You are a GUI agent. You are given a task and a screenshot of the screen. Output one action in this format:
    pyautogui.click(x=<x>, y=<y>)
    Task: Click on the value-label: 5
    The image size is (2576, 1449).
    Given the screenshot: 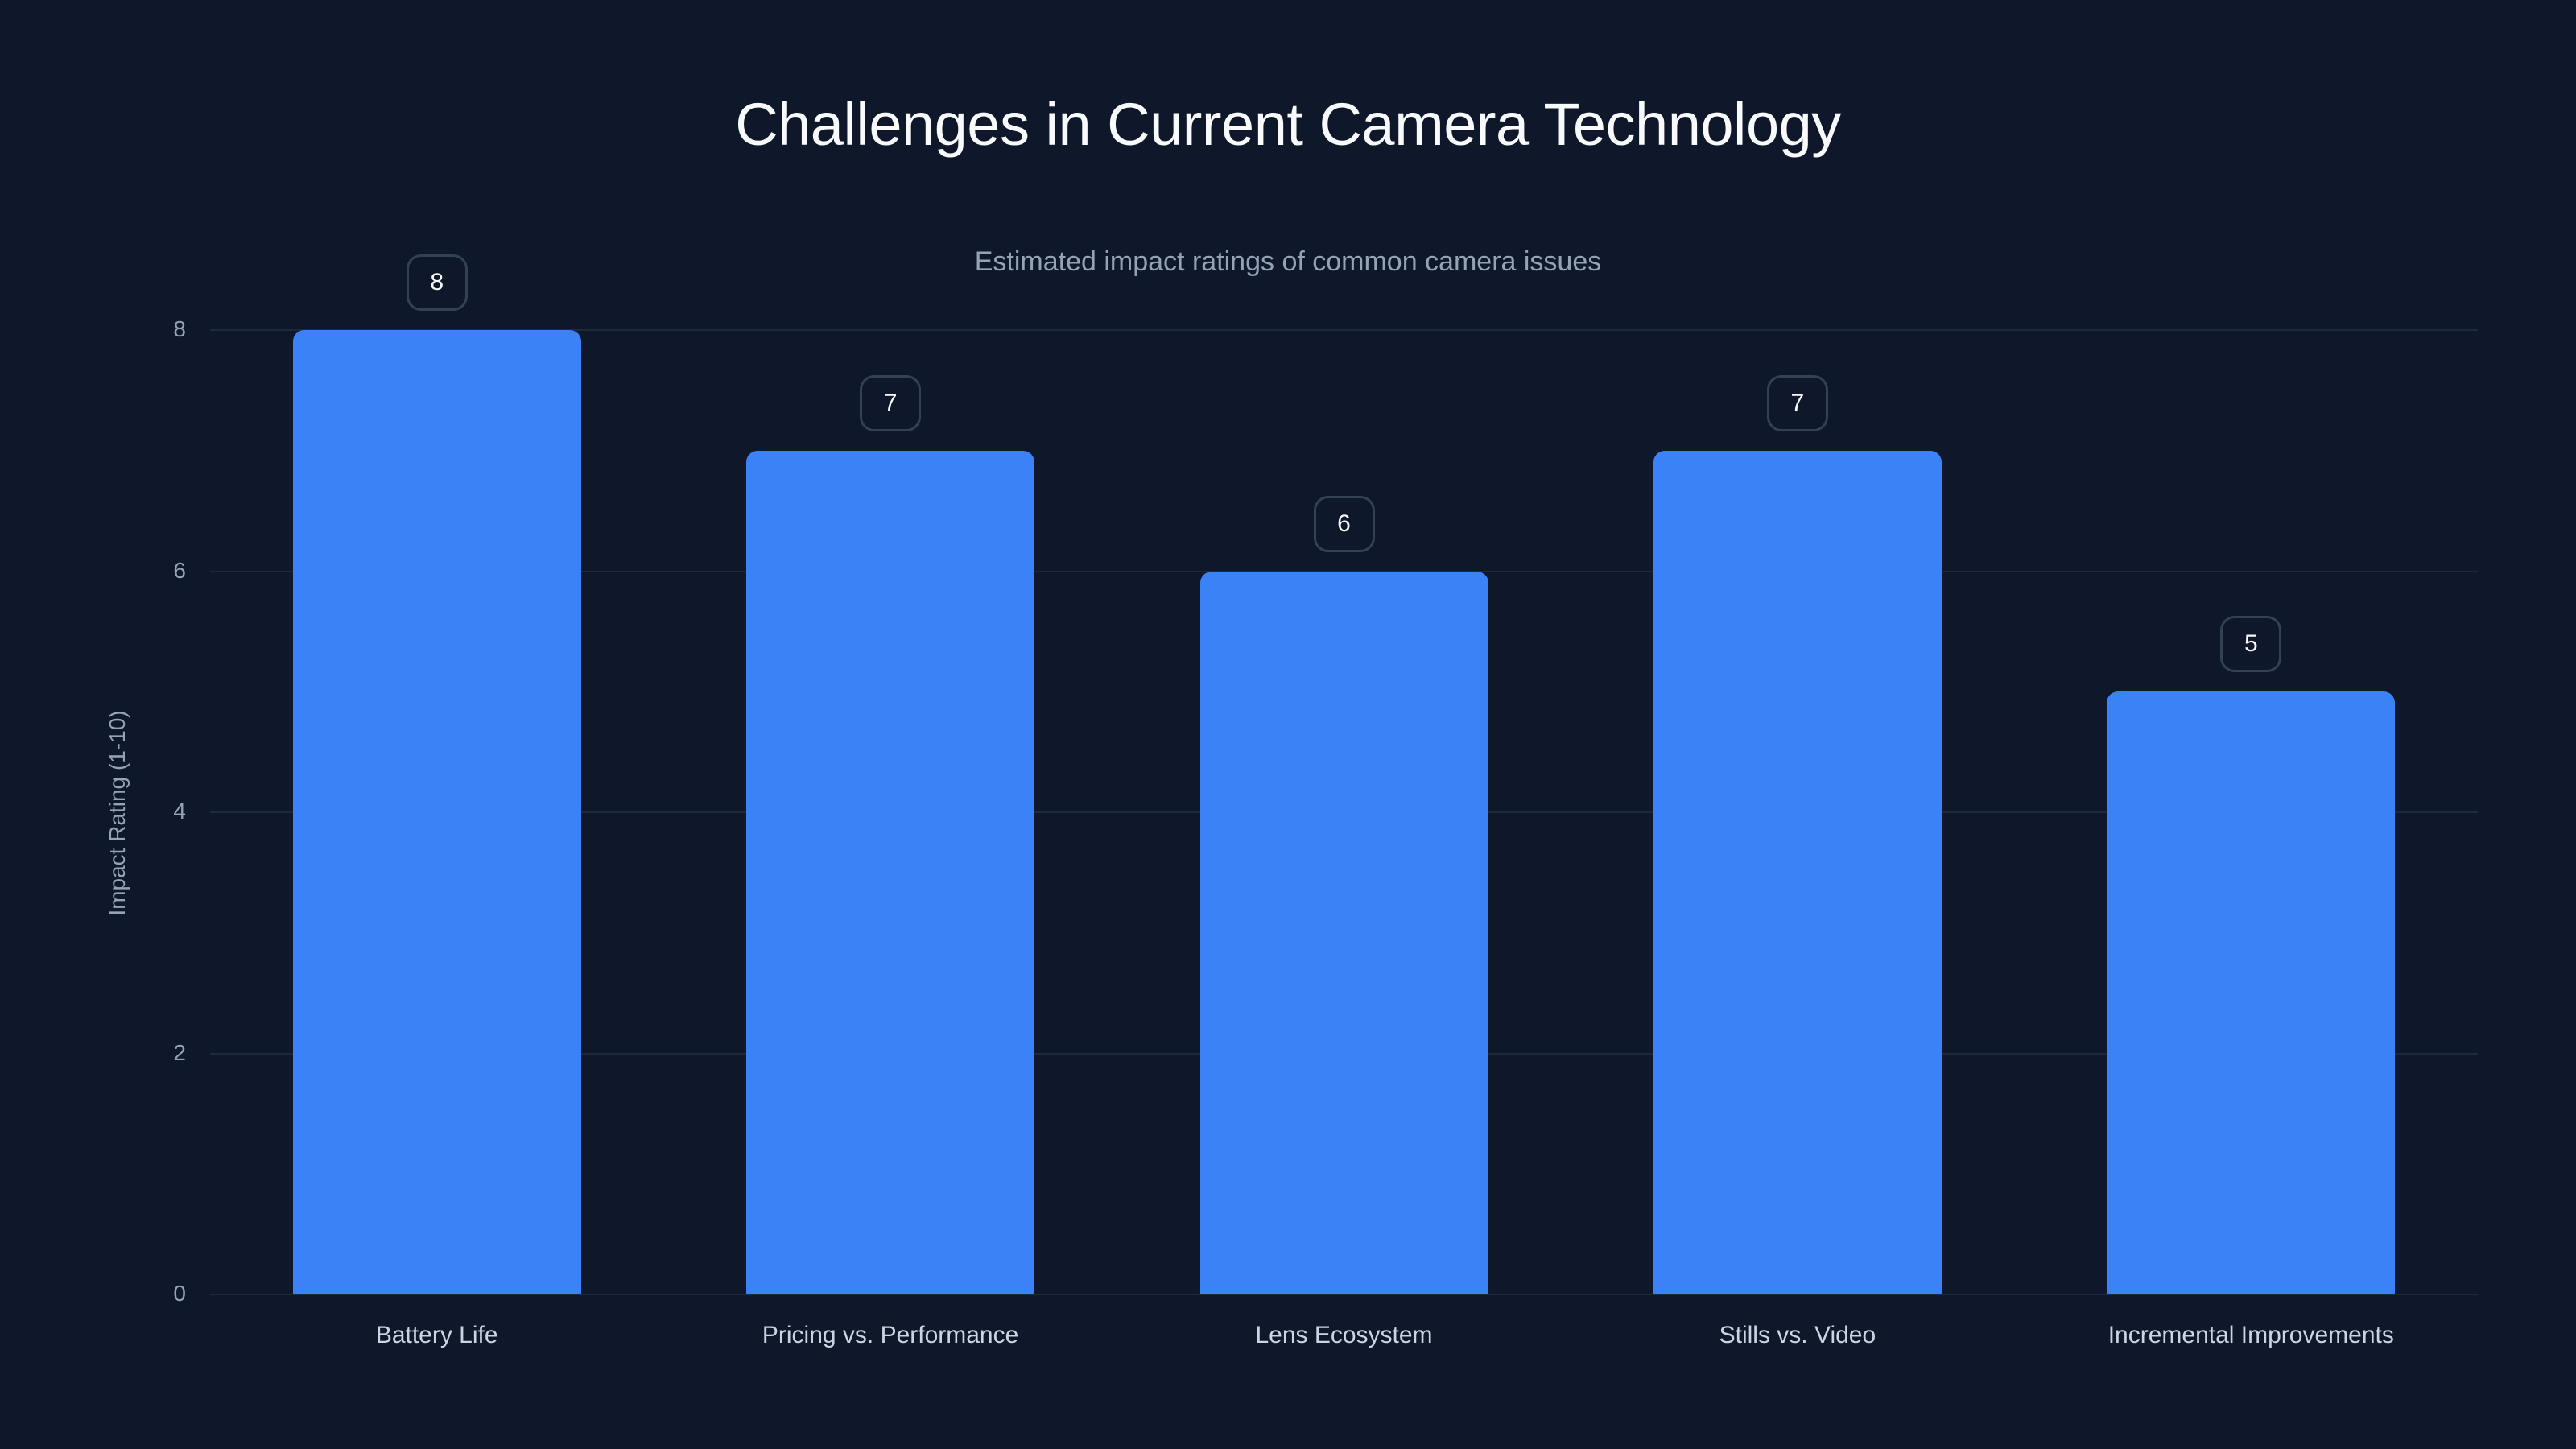 What is the action you would take?
    pyautogui.click(x=2251, y=644)
    